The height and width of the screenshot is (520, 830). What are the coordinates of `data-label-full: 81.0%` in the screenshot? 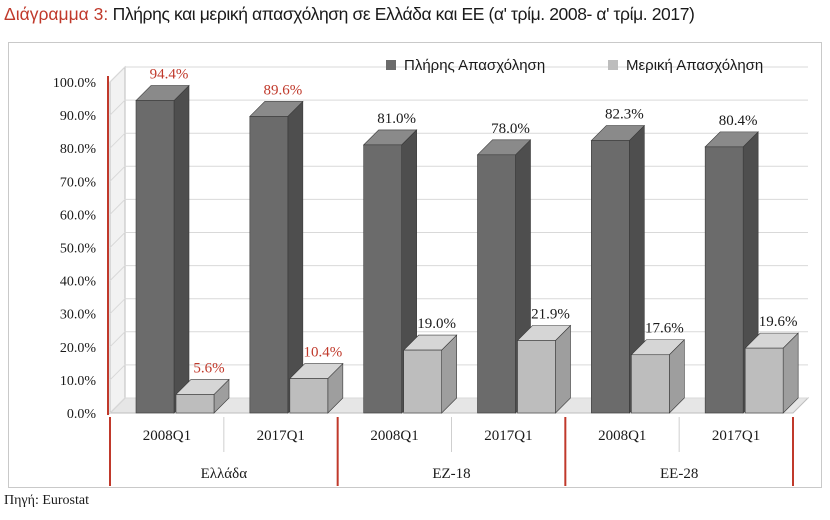 It's located at (396, 119).